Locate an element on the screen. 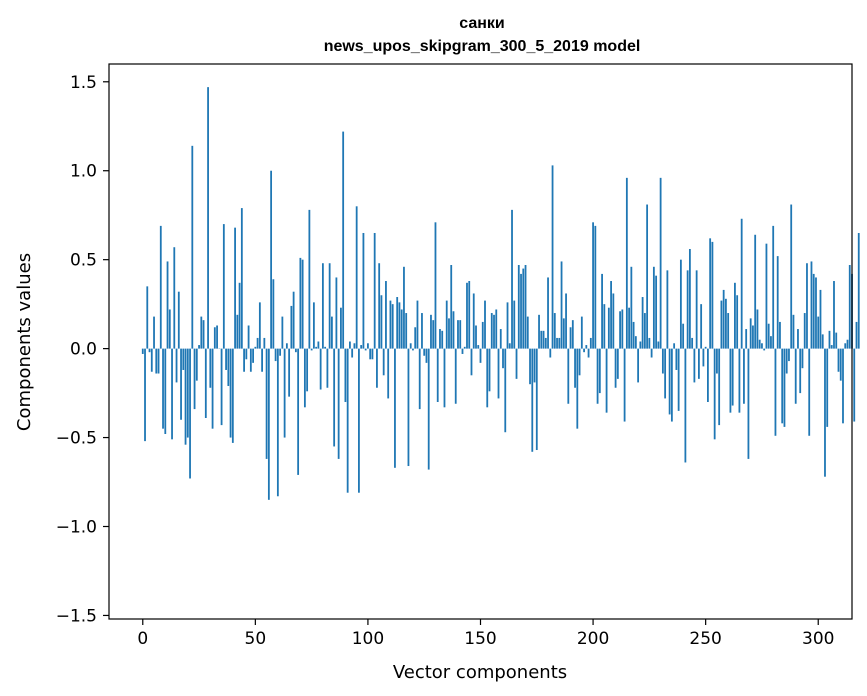  y-tick-label: 1.5 is located at coordinates (83, 83).